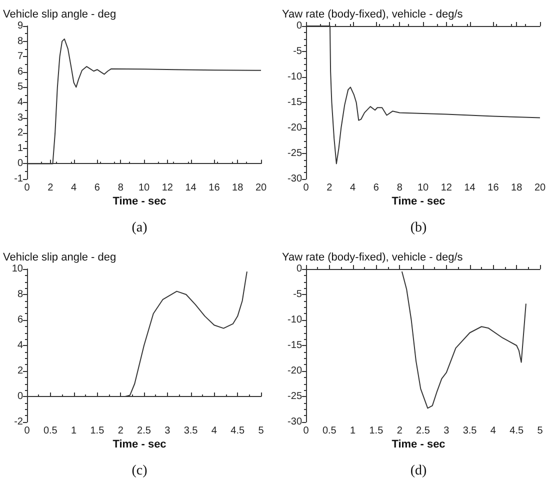  Describe the element at coordinates (20, 87) in the screenshot. I see `y-tick-label: 5` at that location.